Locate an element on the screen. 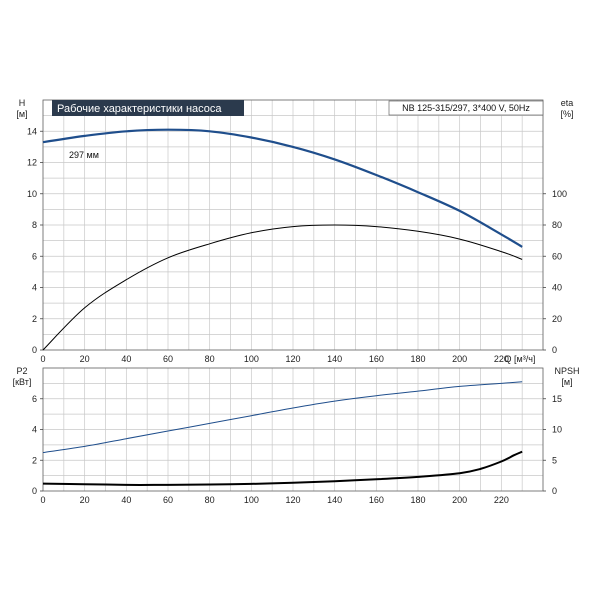 The width and height of the screenshot is (600, 600). y2-tick-label: 20 is located at coordinates (557, 319).